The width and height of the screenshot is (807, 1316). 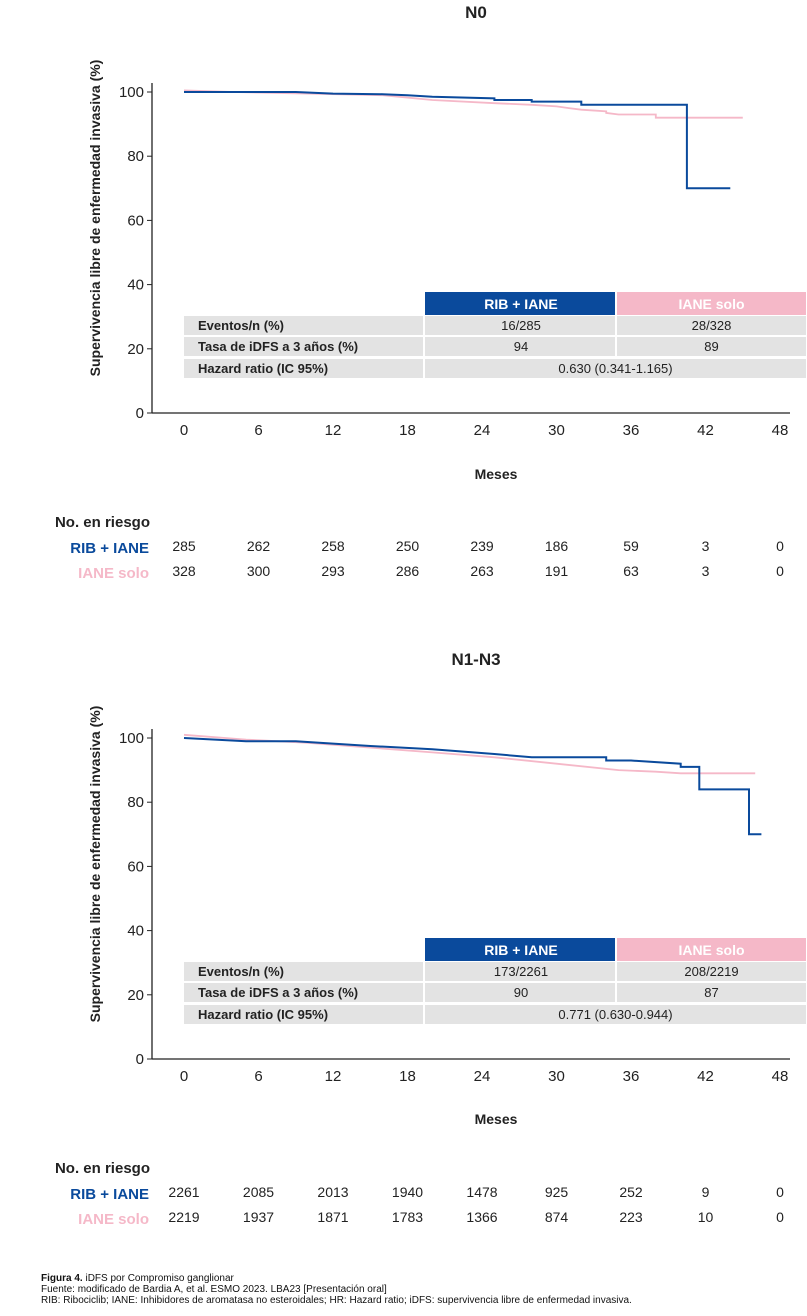 I want to click on chart2-table-cell-rib: 90, so click(x=521, y=992).